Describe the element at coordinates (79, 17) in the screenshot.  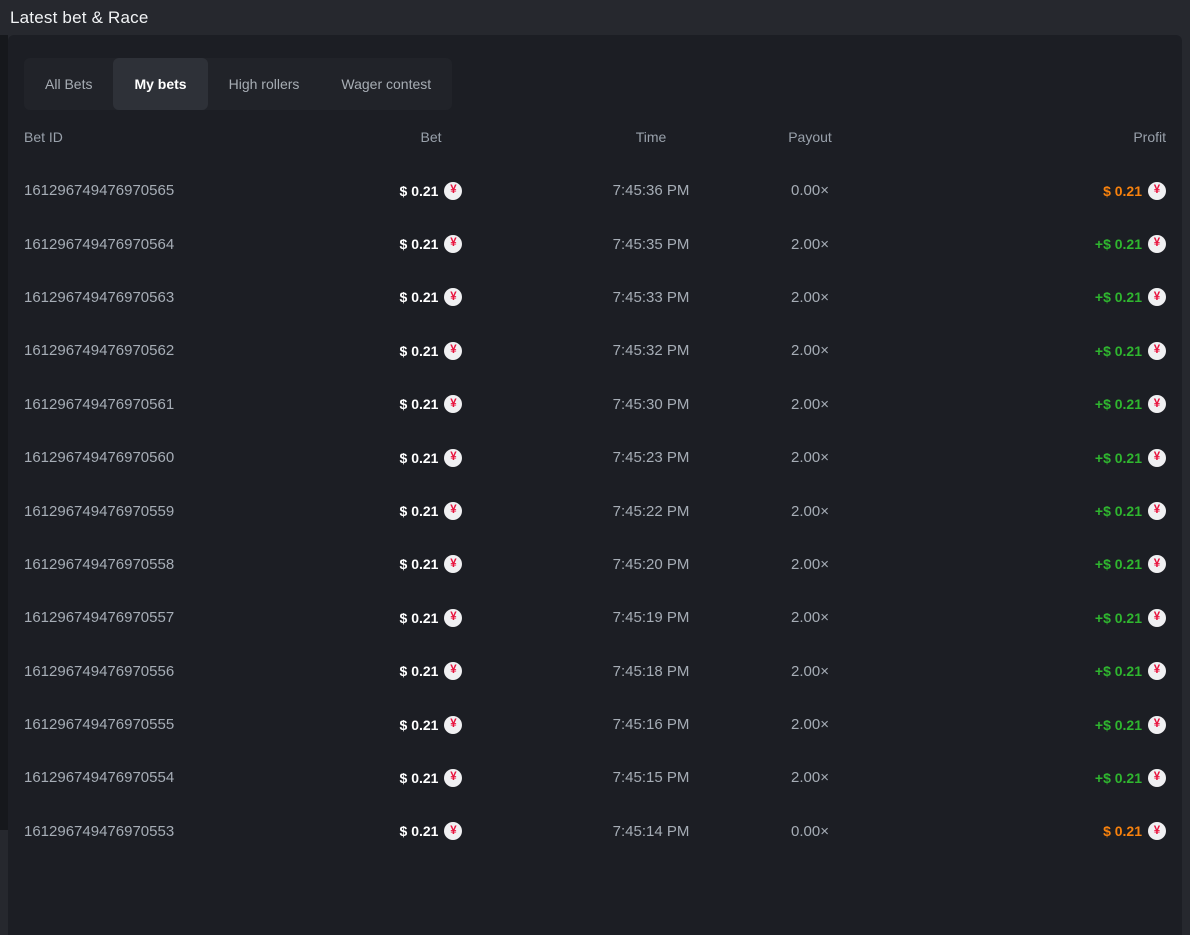
I see `page-title: Latest bet & Race` at that location.